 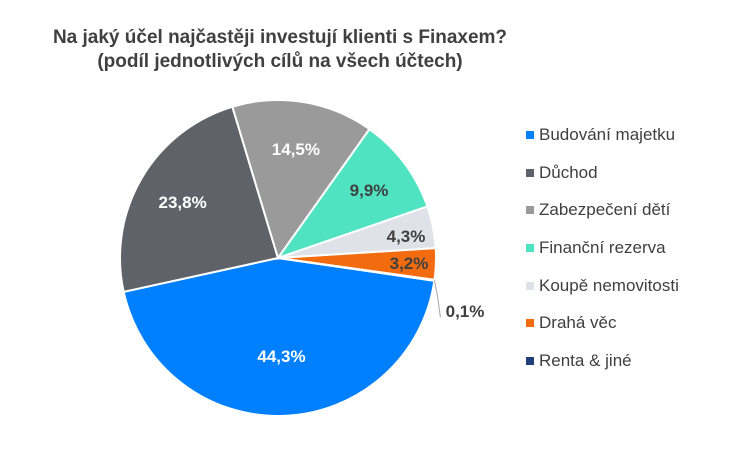 What do you see at coordinates (281, 356) in the screenshot?
I see `data-label: 44,3%` at bounding box center [281, 356].